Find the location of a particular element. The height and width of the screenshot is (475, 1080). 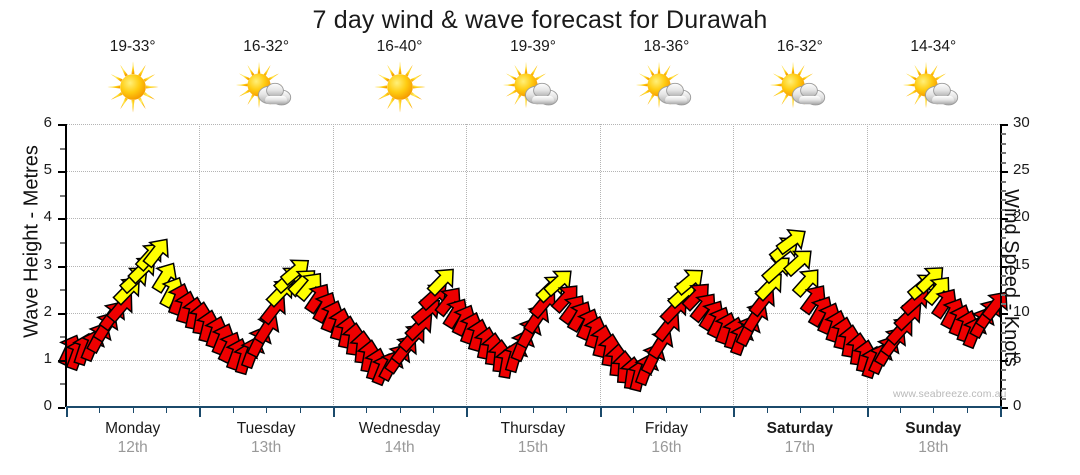

left-tick-label: 1 is located at coordinates (47, 358).